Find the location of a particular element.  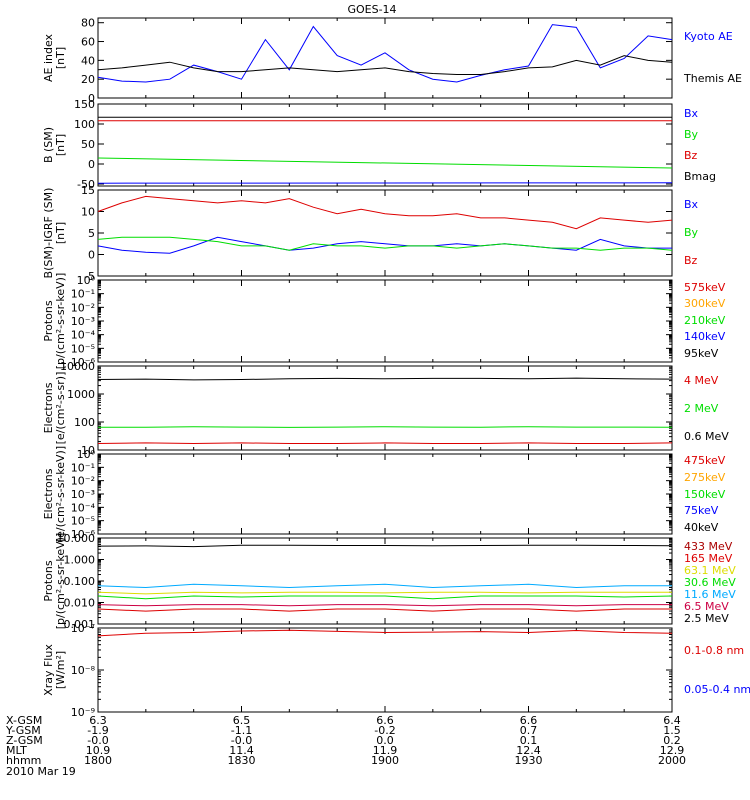

y-tick-label: 1.000 is located at coordinates (80, 560).